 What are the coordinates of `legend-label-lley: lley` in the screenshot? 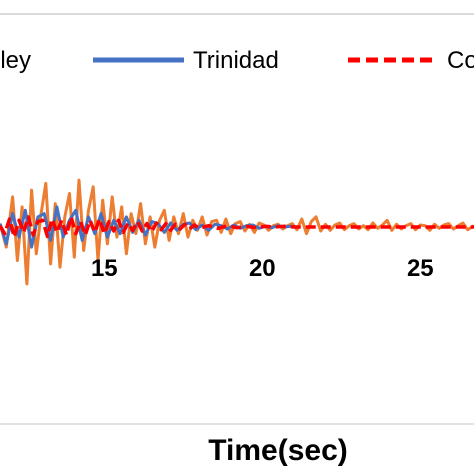 It's located at (15, 60).